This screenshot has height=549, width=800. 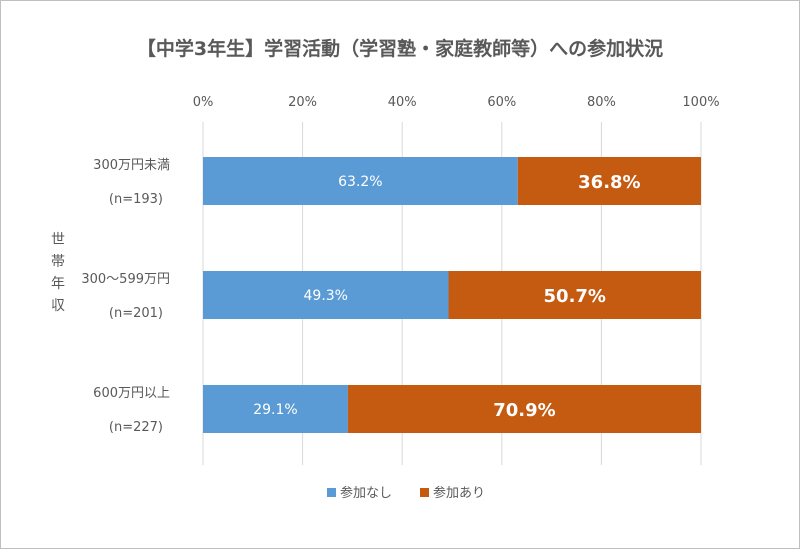 I want to click on legend-swatch-yes, so click(x=424, y=492).